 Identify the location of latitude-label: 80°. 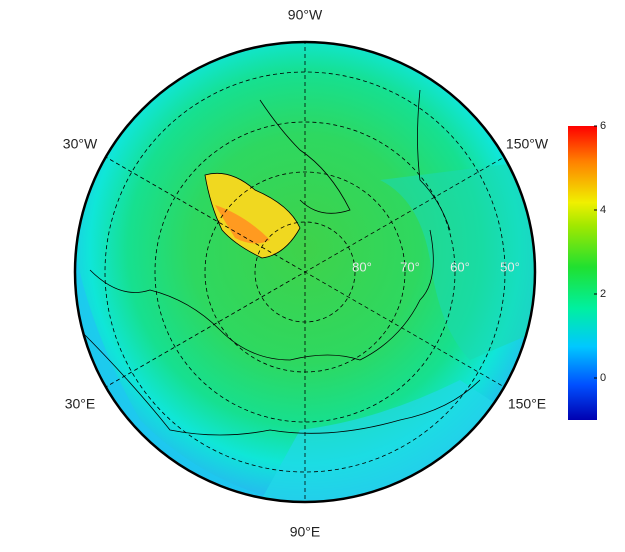
(362, 266).